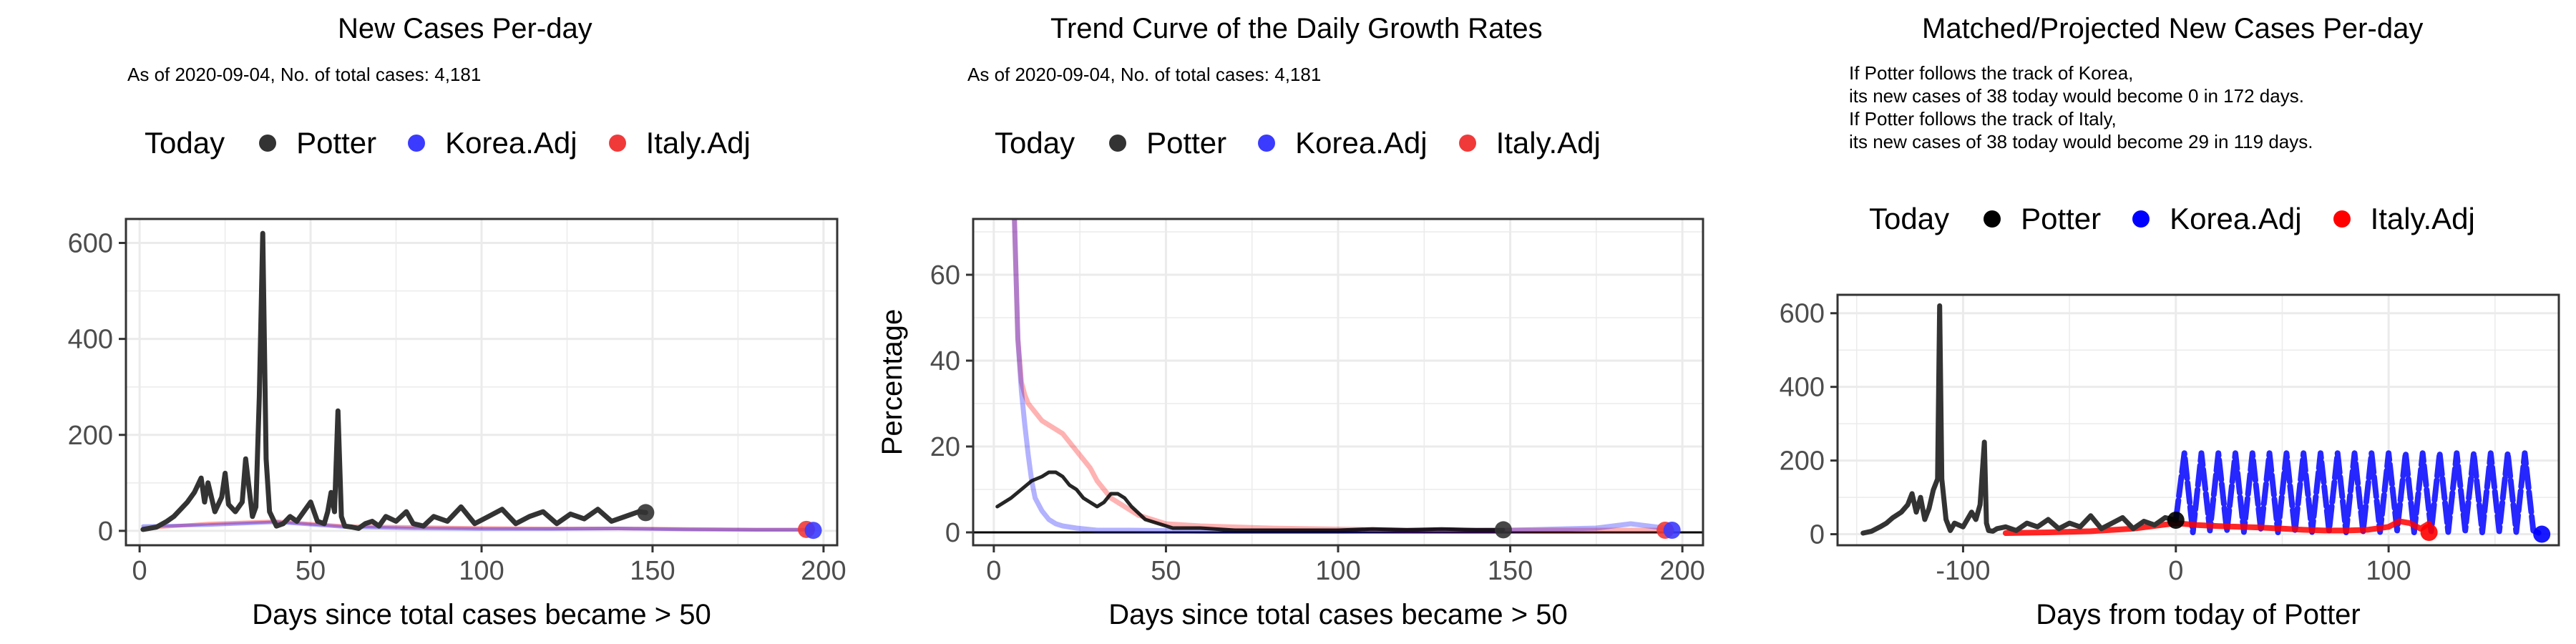  I want to click on plot-border, so click(2198, 420).